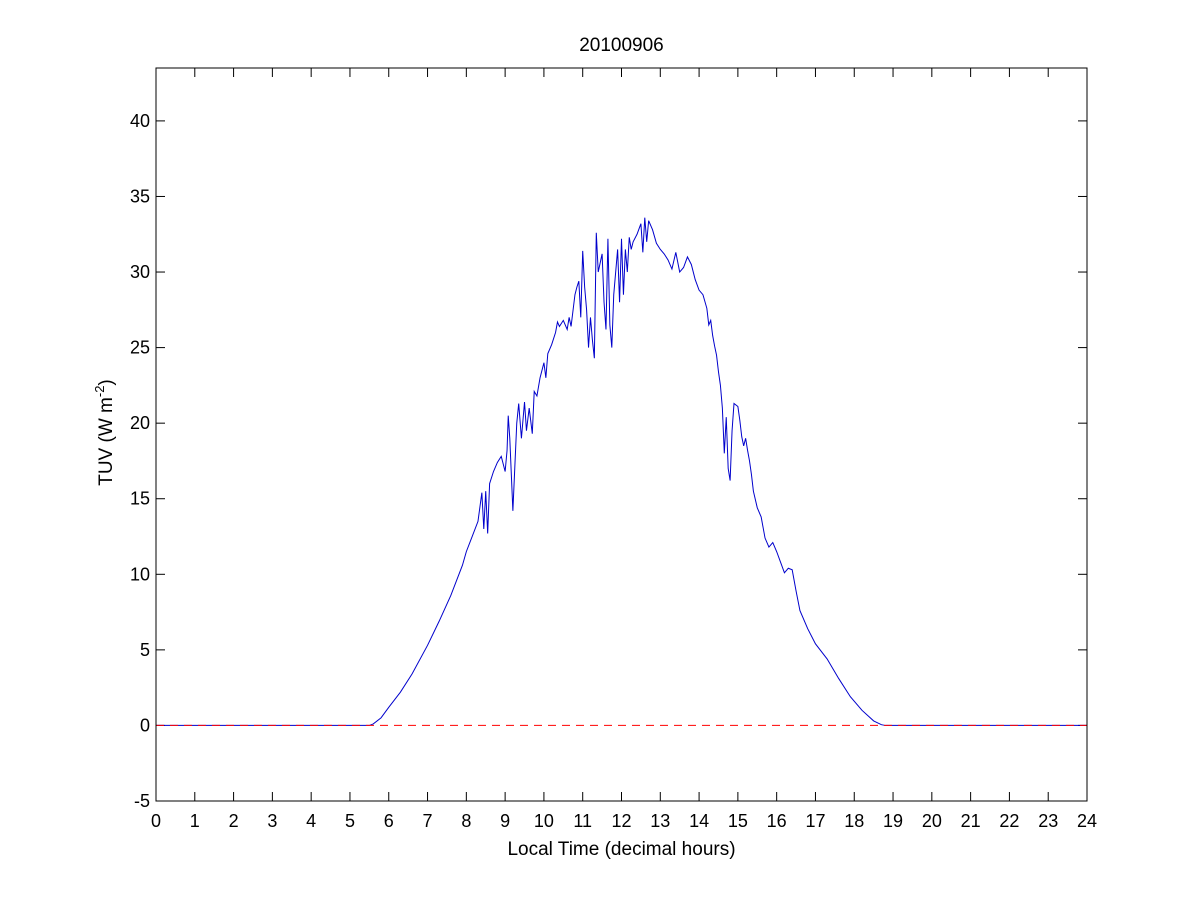 The width and height of the screenshot is (1201, 900). Describe the element at coordinates (195, 821) in the screenshot. I see `x-tick-label: 1` at that location.